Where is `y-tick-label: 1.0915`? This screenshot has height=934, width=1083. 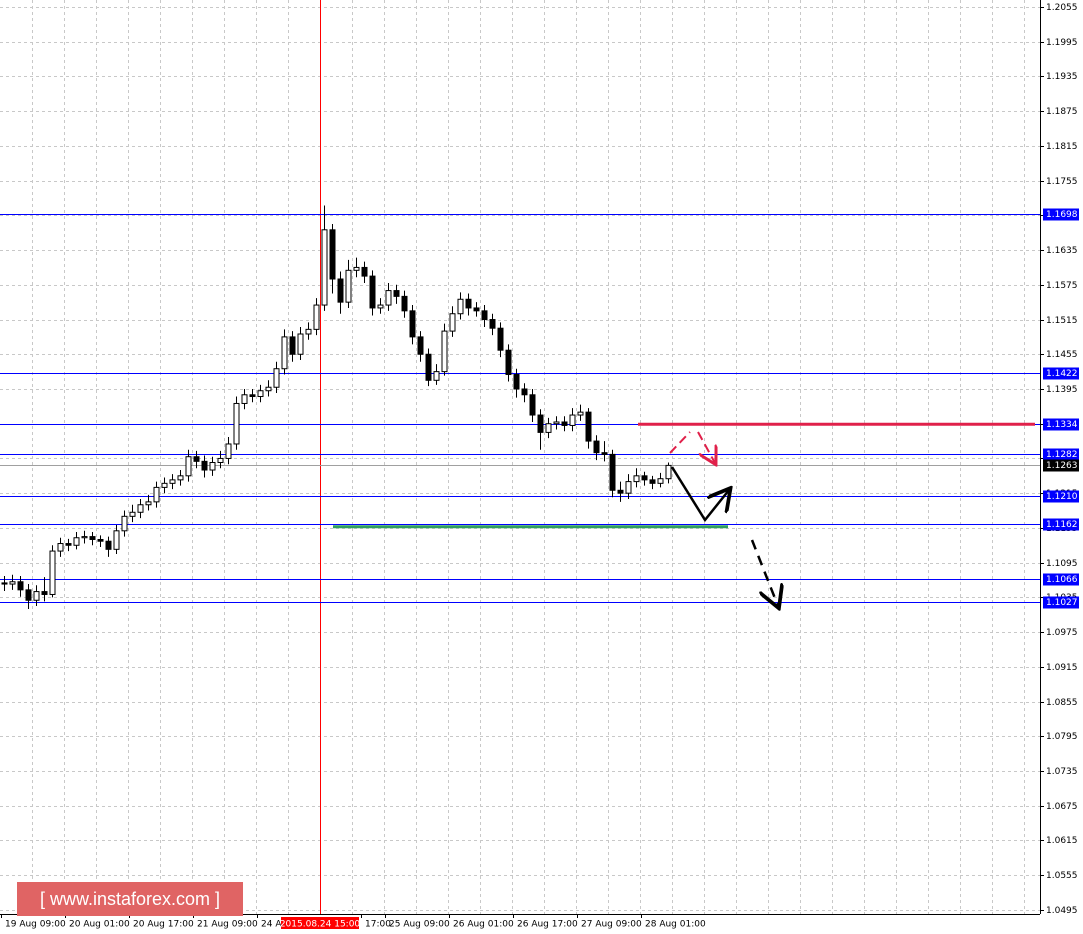 y-tick-label: 1.0915 is located at coordinates (1062, 668).